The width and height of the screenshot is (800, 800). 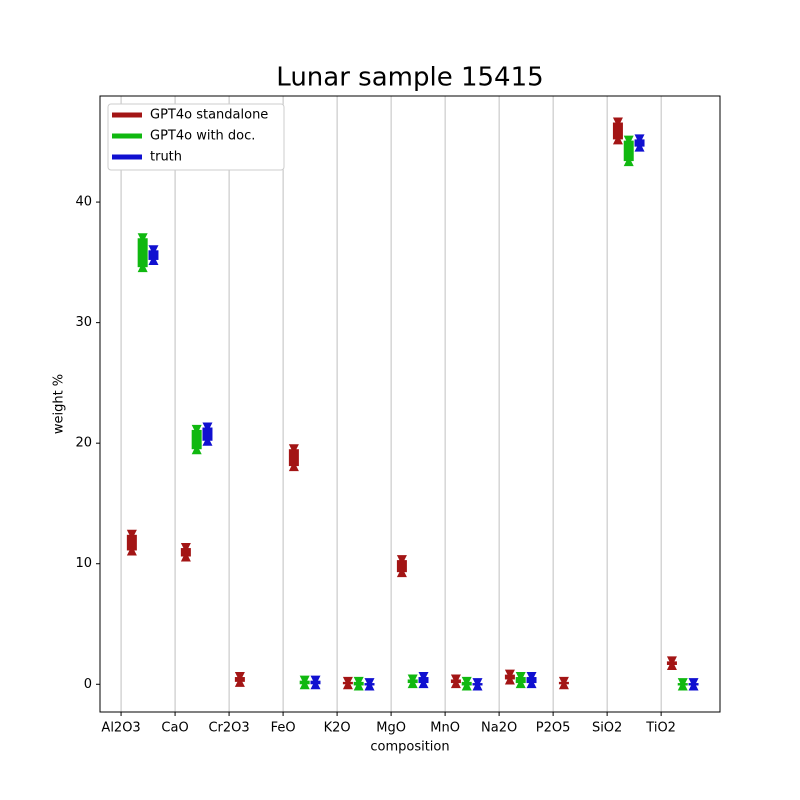 I want to click on chart-title: Lunar sample 15415, so click(x=409, y=78).